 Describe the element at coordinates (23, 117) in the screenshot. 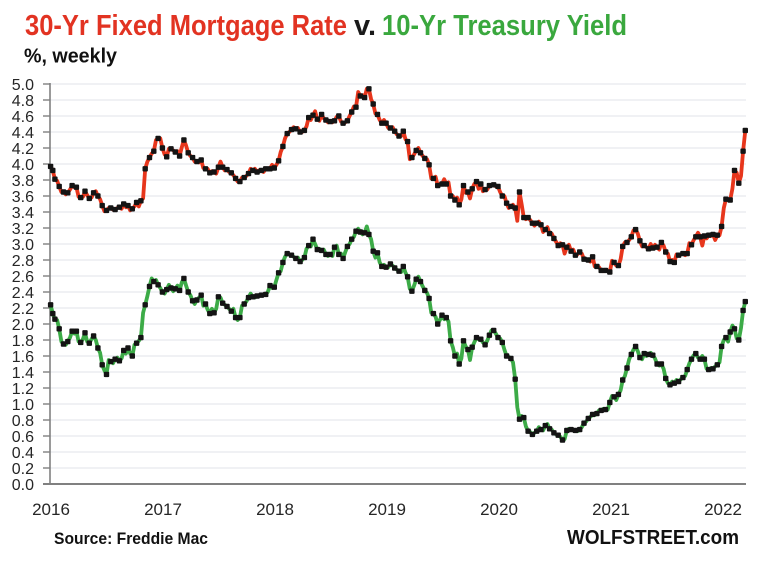

I see `svg-text: 4.6` at that location.